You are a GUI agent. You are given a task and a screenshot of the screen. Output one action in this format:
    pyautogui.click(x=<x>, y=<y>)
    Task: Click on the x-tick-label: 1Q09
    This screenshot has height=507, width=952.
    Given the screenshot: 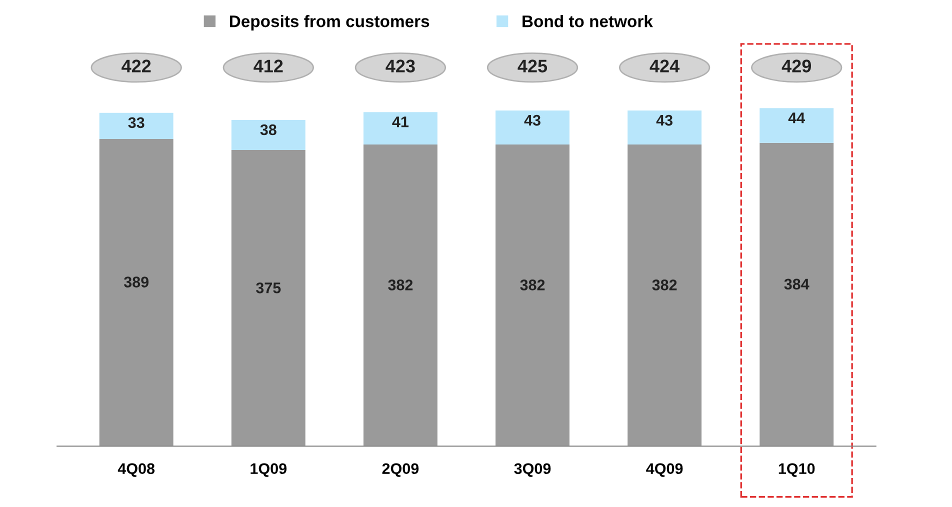 What is the action you would take?
    pyautogui.click(x=268, y=470)
    